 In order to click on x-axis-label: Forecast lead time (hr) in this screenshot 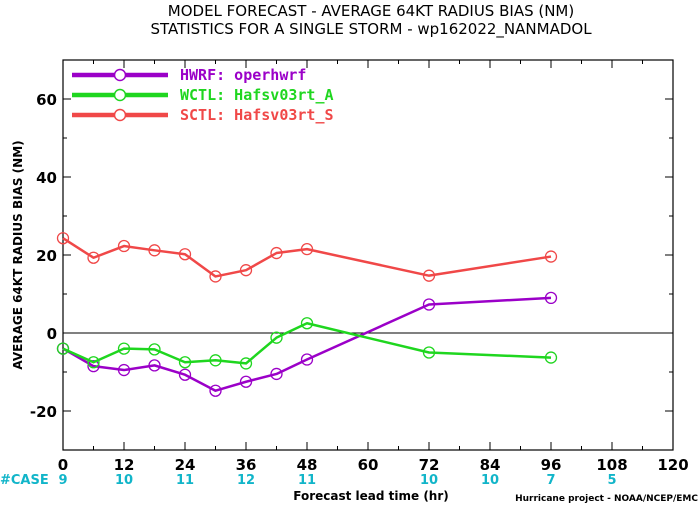, I will do `click(371, 496)`.